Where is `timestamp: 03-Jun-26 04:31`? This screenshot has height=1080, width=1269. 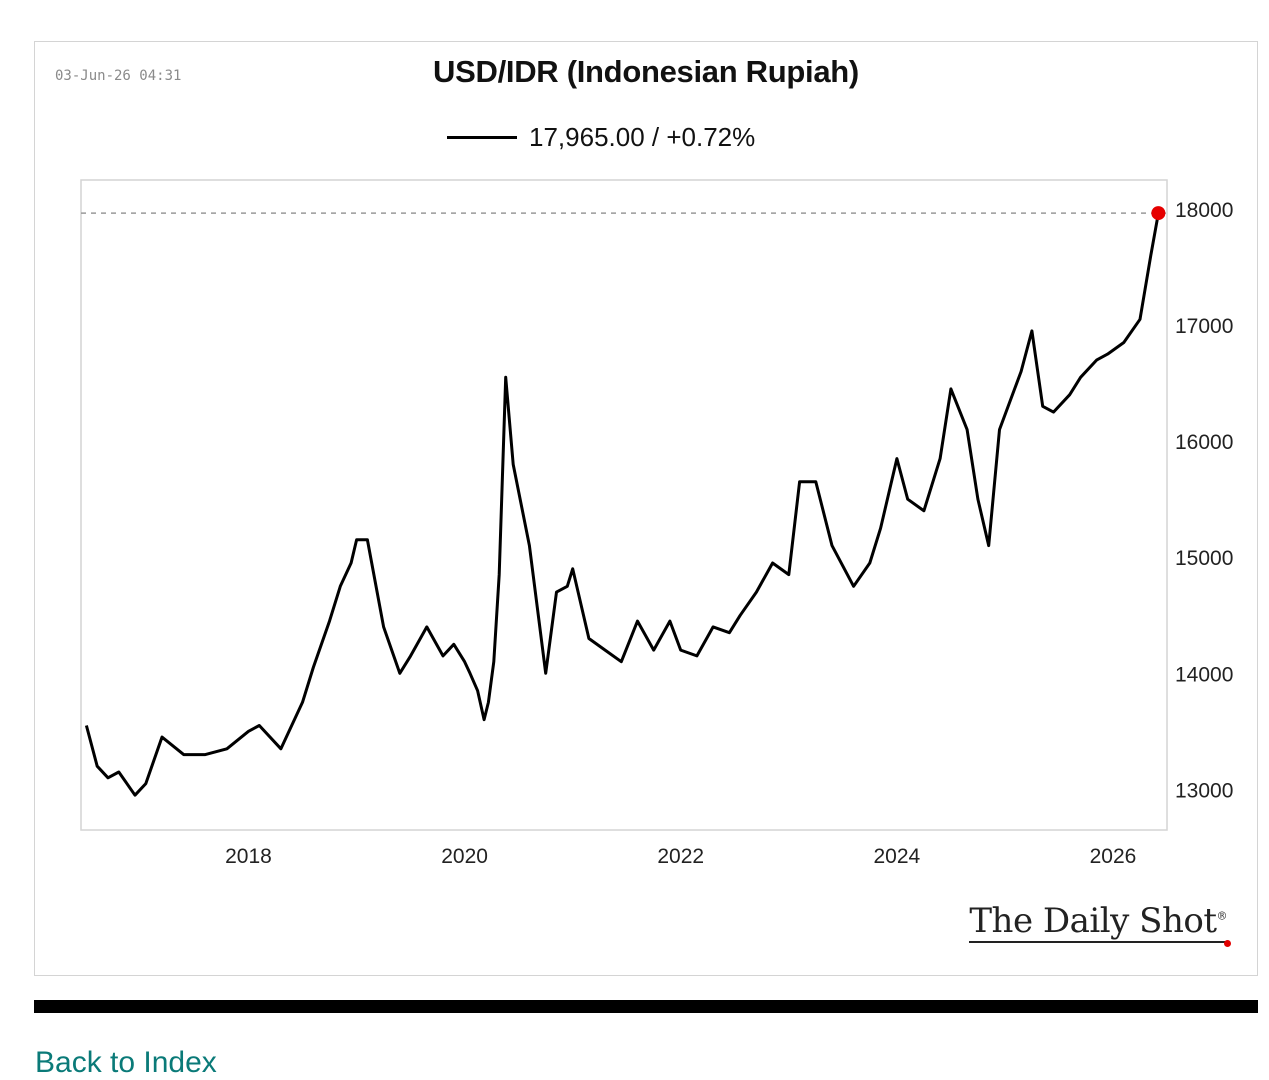 timestamp: 03-Jun-26 04:31 is located at coordinates (118, 76).